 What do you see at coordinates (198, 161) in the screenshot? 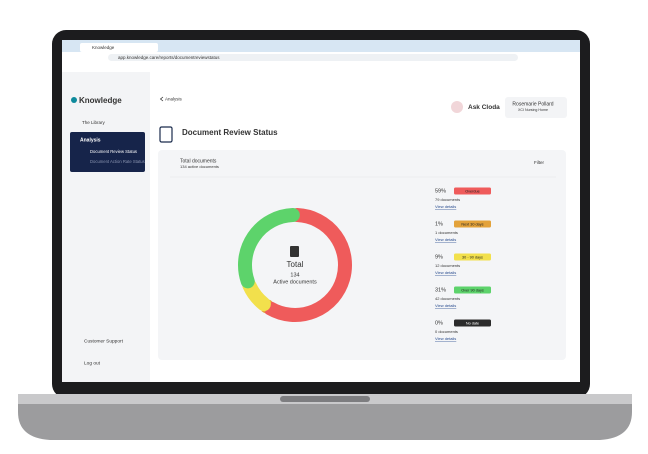
I see `card-title: Total documents` at bounding box center [198, 161].